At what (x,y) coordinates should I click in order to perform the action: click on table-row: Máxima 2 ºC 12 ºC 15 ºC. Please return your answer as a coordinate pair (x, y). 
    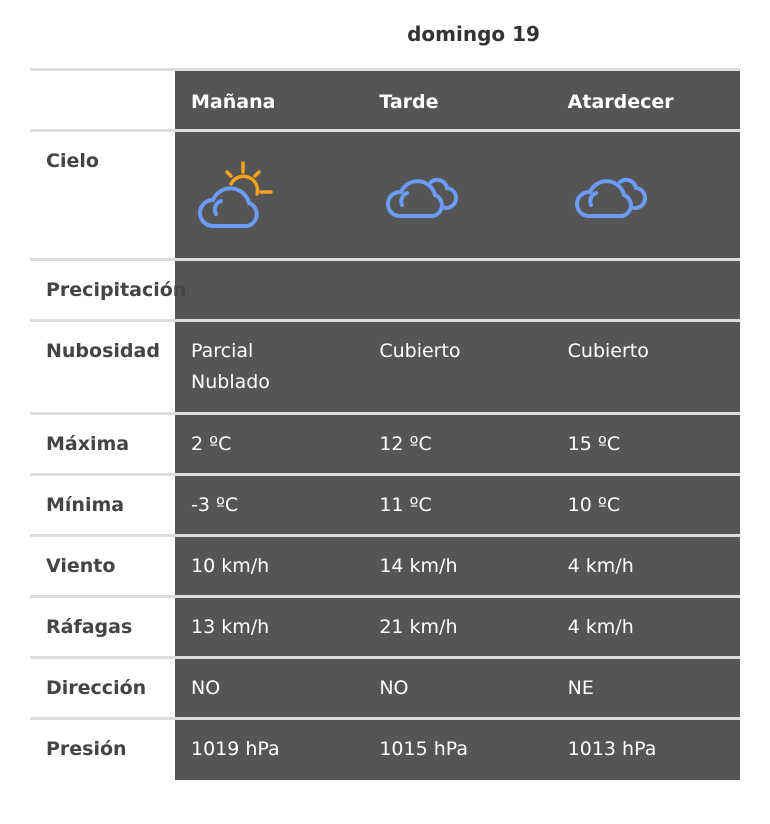
    Looking at the image, I should click on (385, 443).